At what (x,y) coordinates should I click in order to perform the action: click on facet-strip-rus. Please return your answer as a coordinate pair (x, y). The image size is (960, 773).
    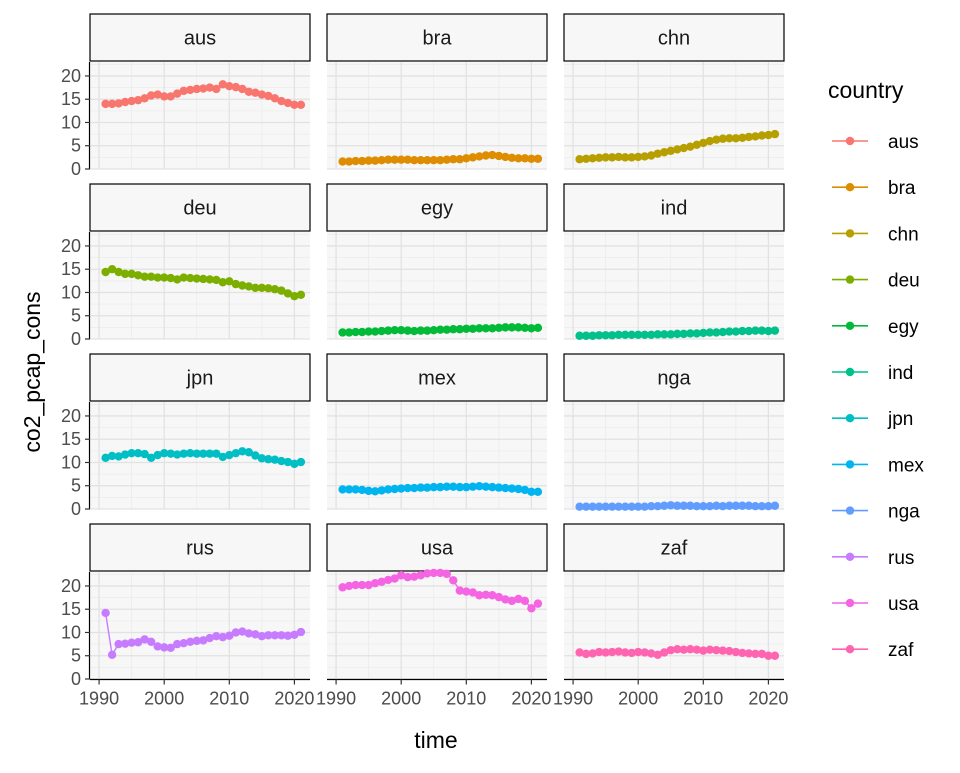
    Looking at the image, I should click on (200, 547).